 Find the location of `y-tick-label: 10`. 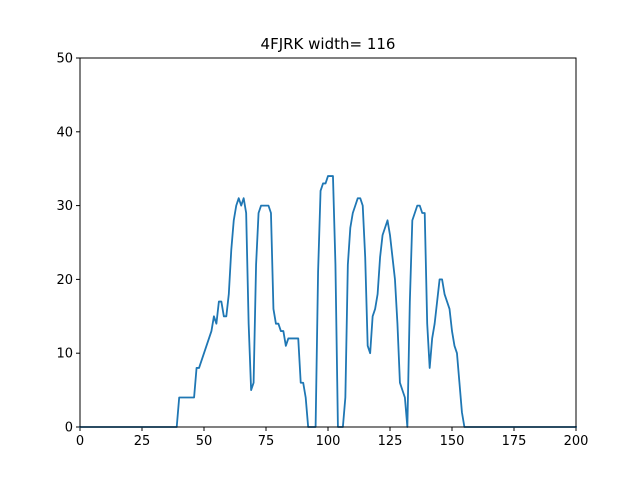

y-tick-label: 10 is located at coordinates (64, 354).